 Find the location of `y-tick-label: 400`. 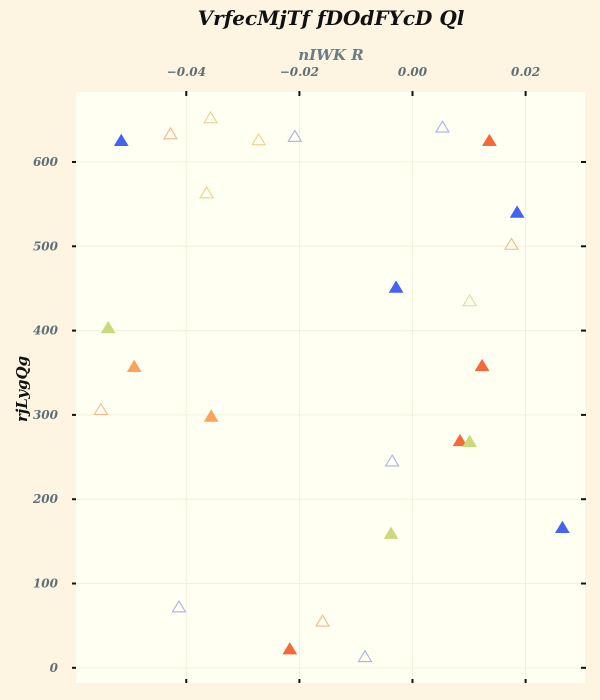

y-tick-label: 400 is located at coordinates (46, 331).